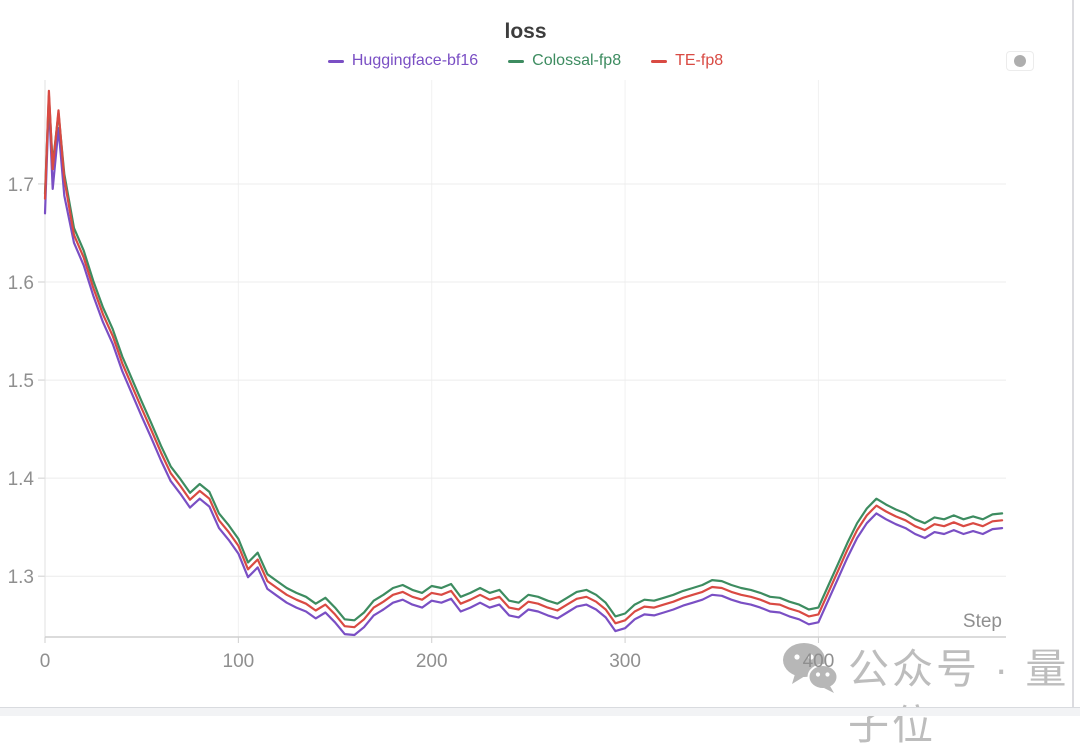 The image size is (1080, 753). I want to click on x-axis-title: Step, so click(982, 621).